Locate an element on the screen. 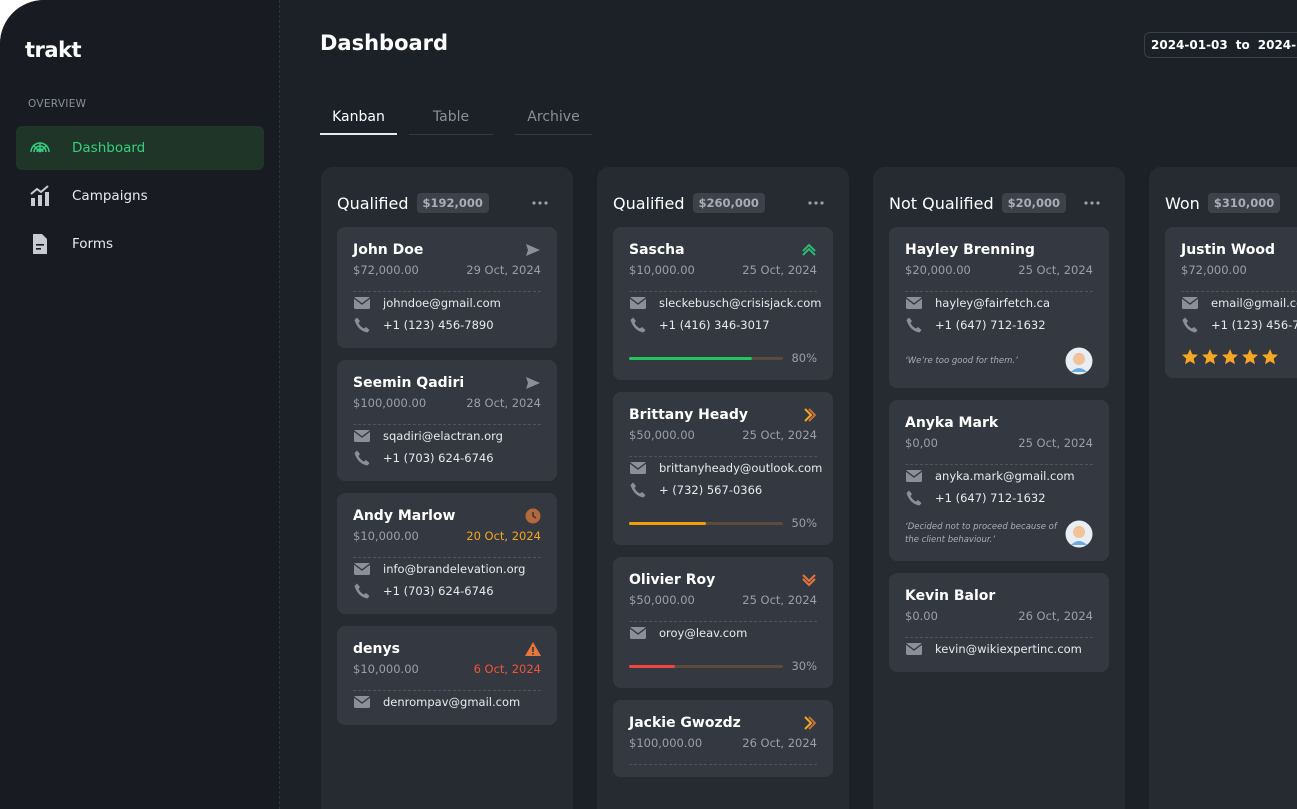 The height and width of the screenshot is (809, 1297). card-head: Olivier Roy is located at coordinates (723, 580).